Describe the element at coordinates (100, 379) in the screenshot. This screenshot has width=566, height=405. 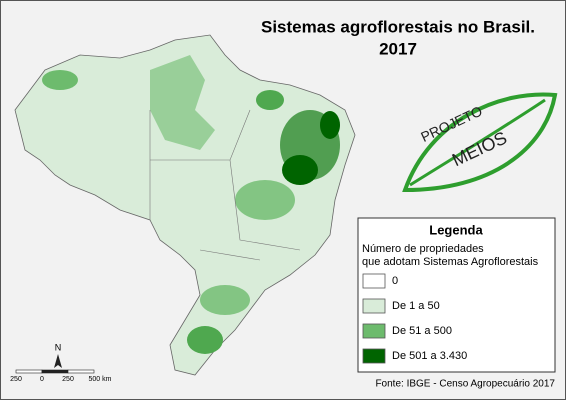
I see `scale-label: 500 km` at that location.